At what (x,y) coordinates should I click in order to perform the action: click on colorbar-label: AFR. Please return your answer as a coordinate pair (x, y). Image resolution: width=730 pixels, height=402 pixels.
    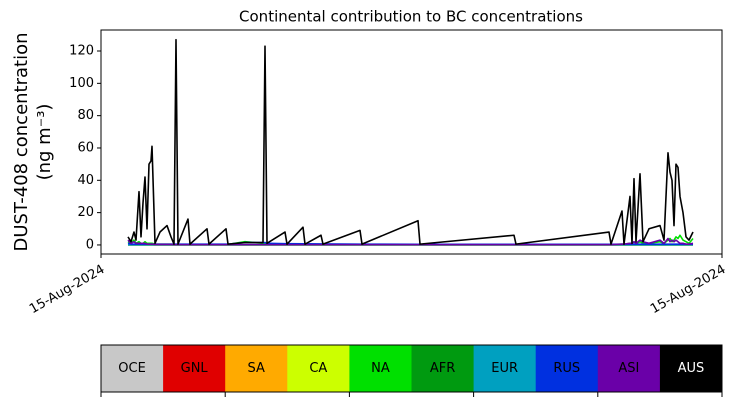
    Looking at the image, I should click on (442, 368).